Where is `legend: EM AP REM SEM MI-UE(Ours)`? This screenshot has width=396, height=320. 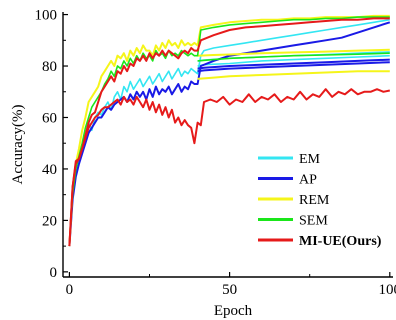 legend: EM AP REM SEM MI-UE(Ours) is located at coordinates (320, 200).